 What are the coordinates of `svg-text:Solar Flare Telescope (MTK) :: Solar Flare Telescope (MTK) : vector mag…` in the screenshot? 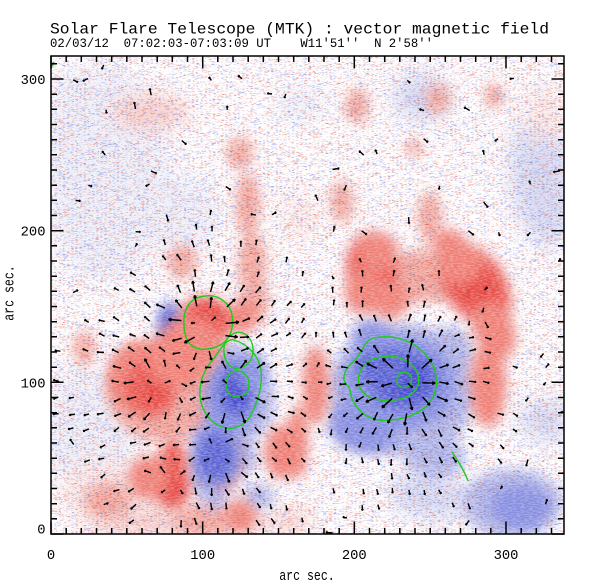 It's located at (299, 30).